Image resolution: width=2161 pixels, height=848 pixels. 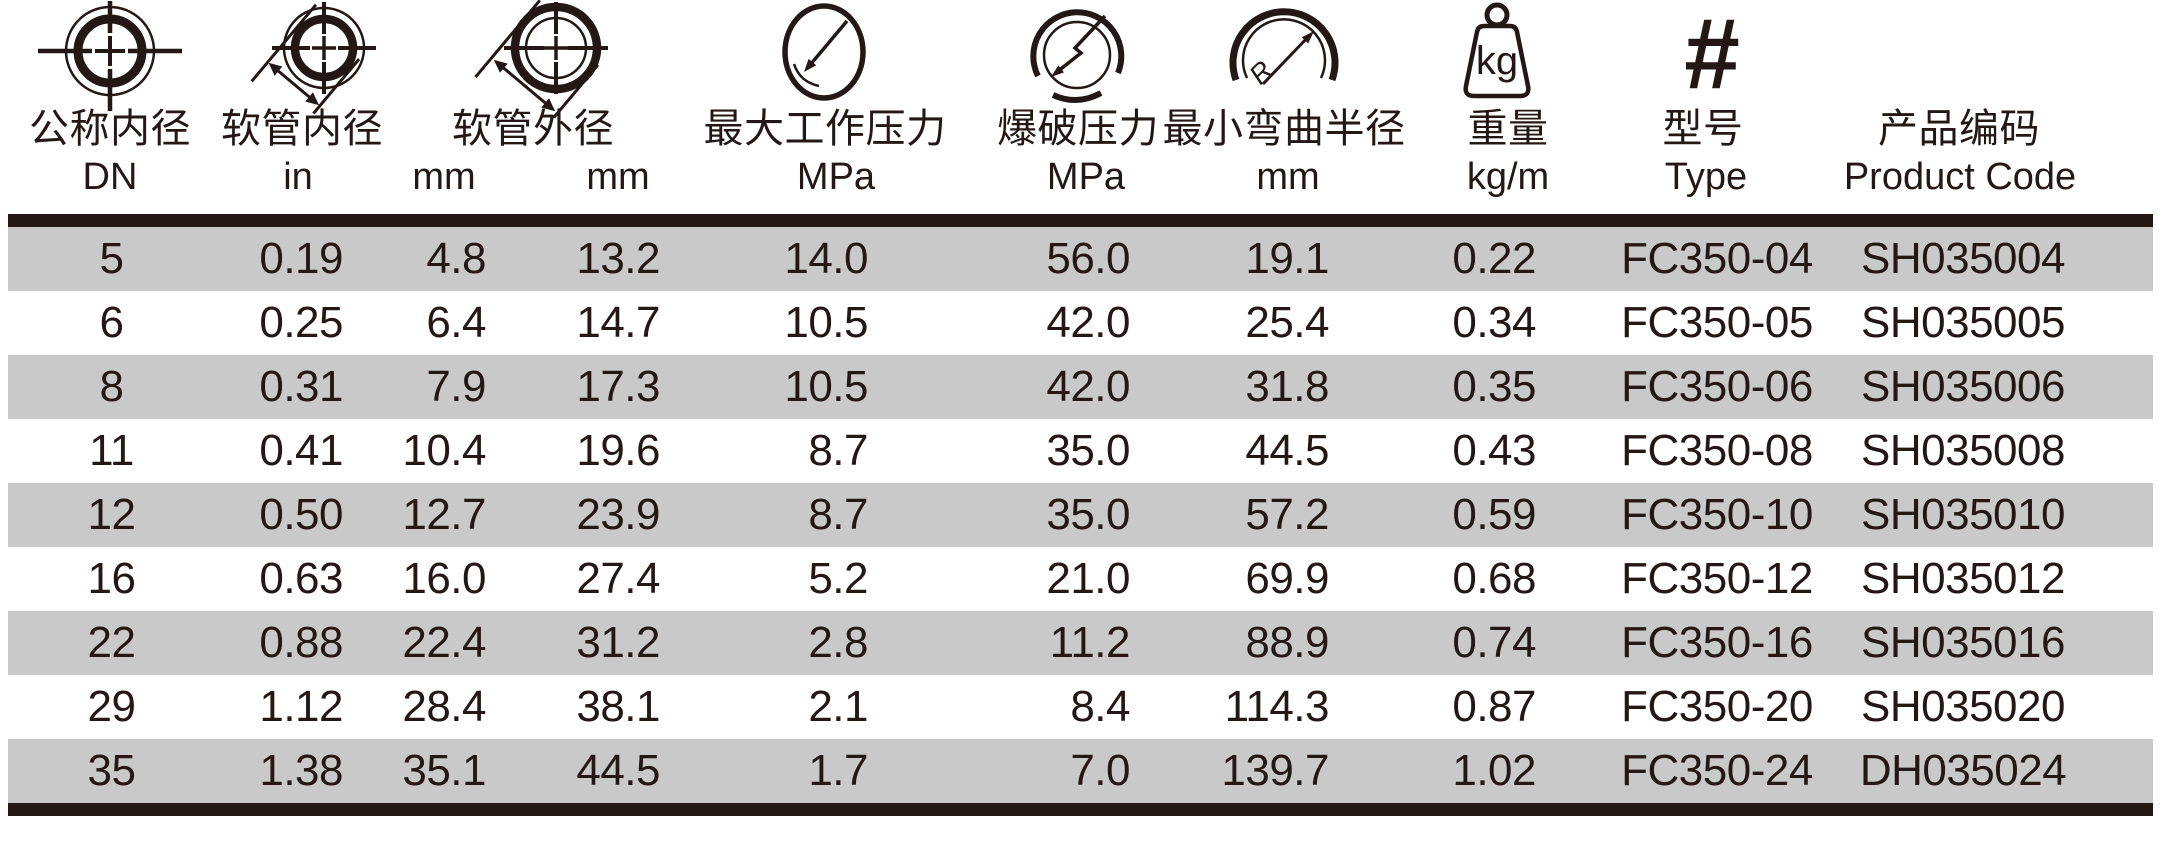 I want to click on col-label-work-pressure: 最大工作压力, so click(x=825, y=129).